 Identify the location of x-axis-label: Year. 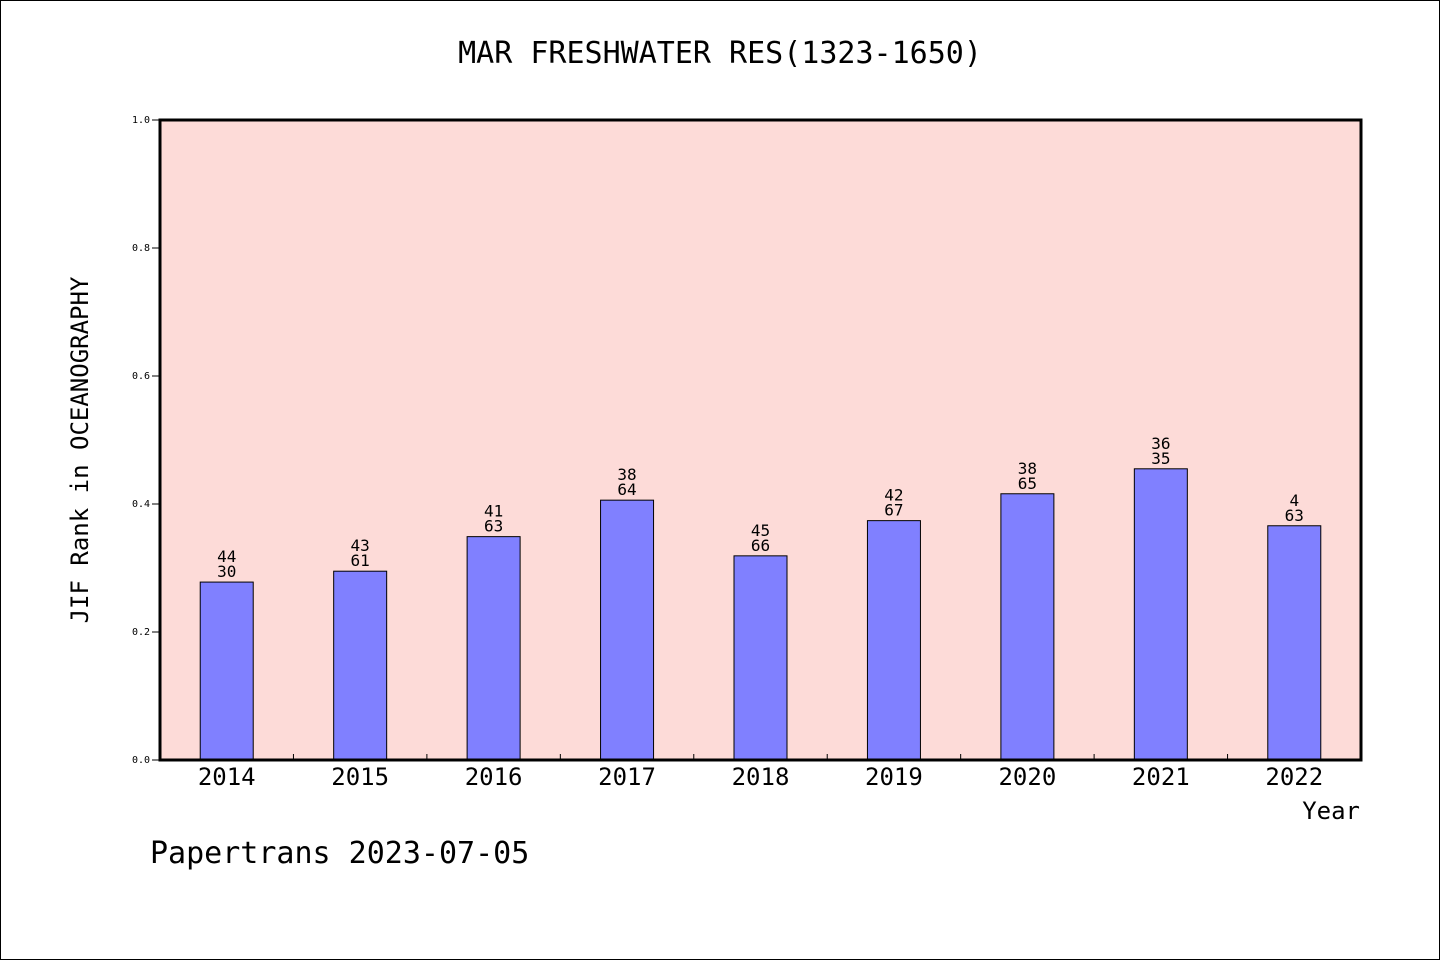
(1331, 811).